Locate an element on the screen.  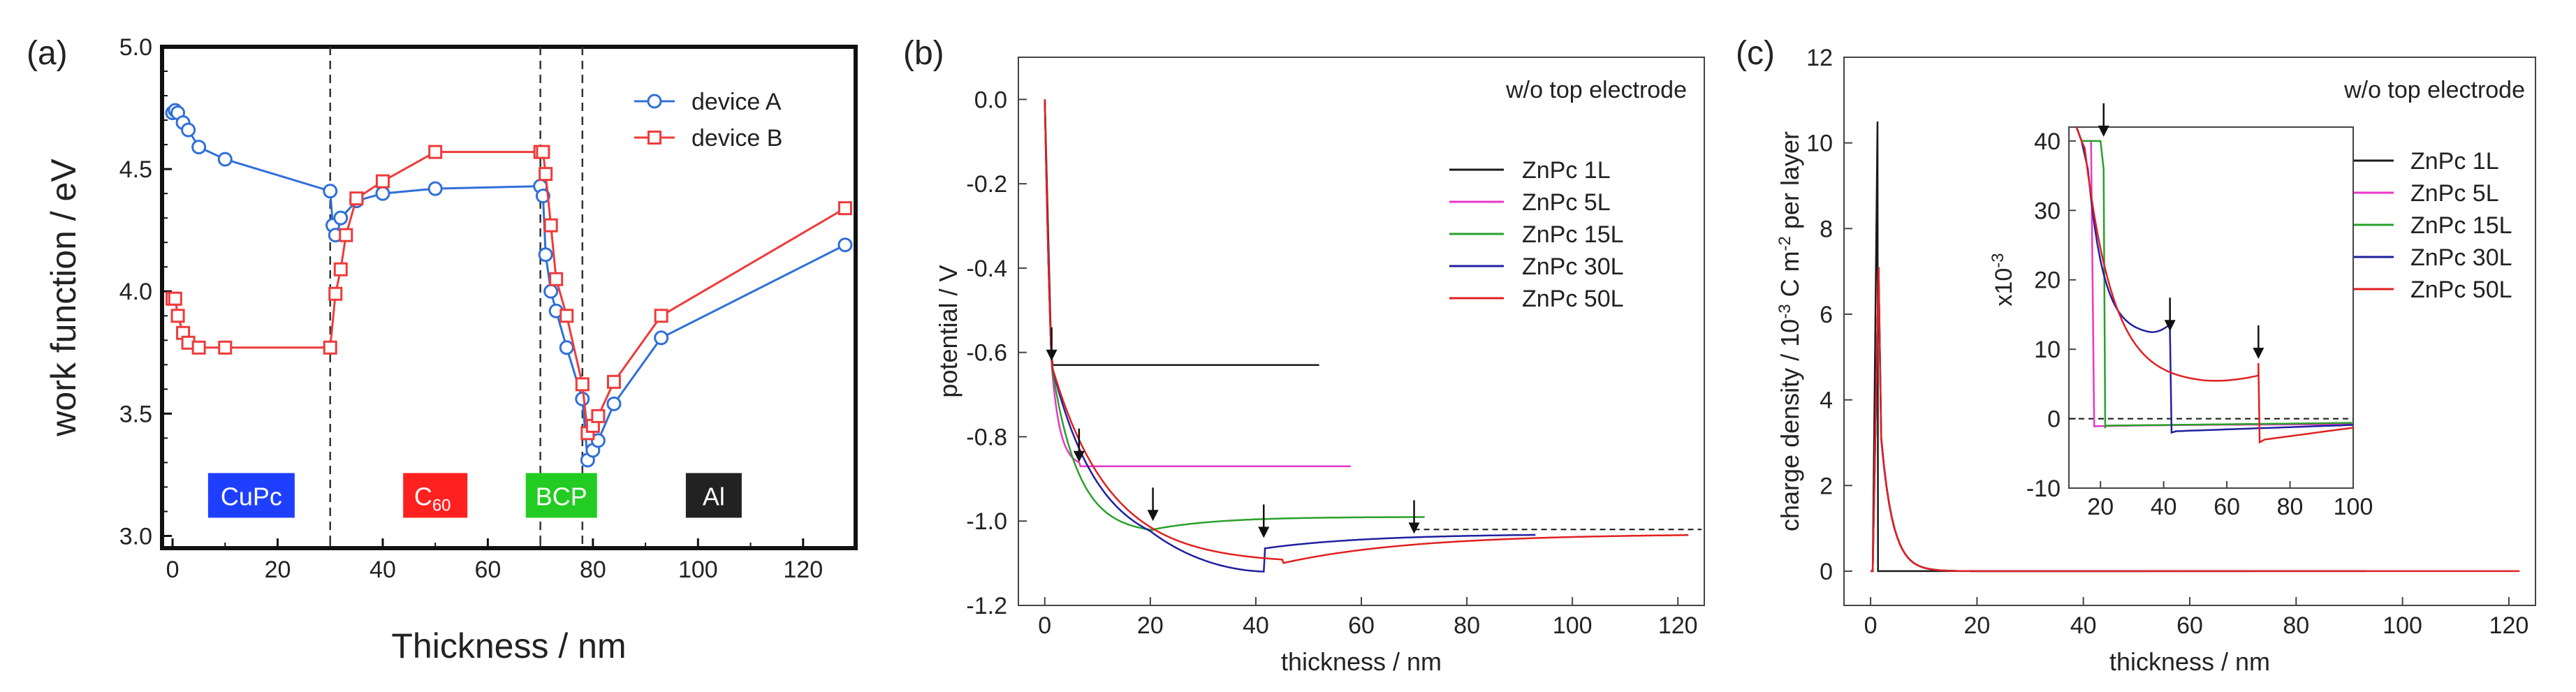
legend-label-c: ZnPc 1L is located at coordinates (2454, 161).